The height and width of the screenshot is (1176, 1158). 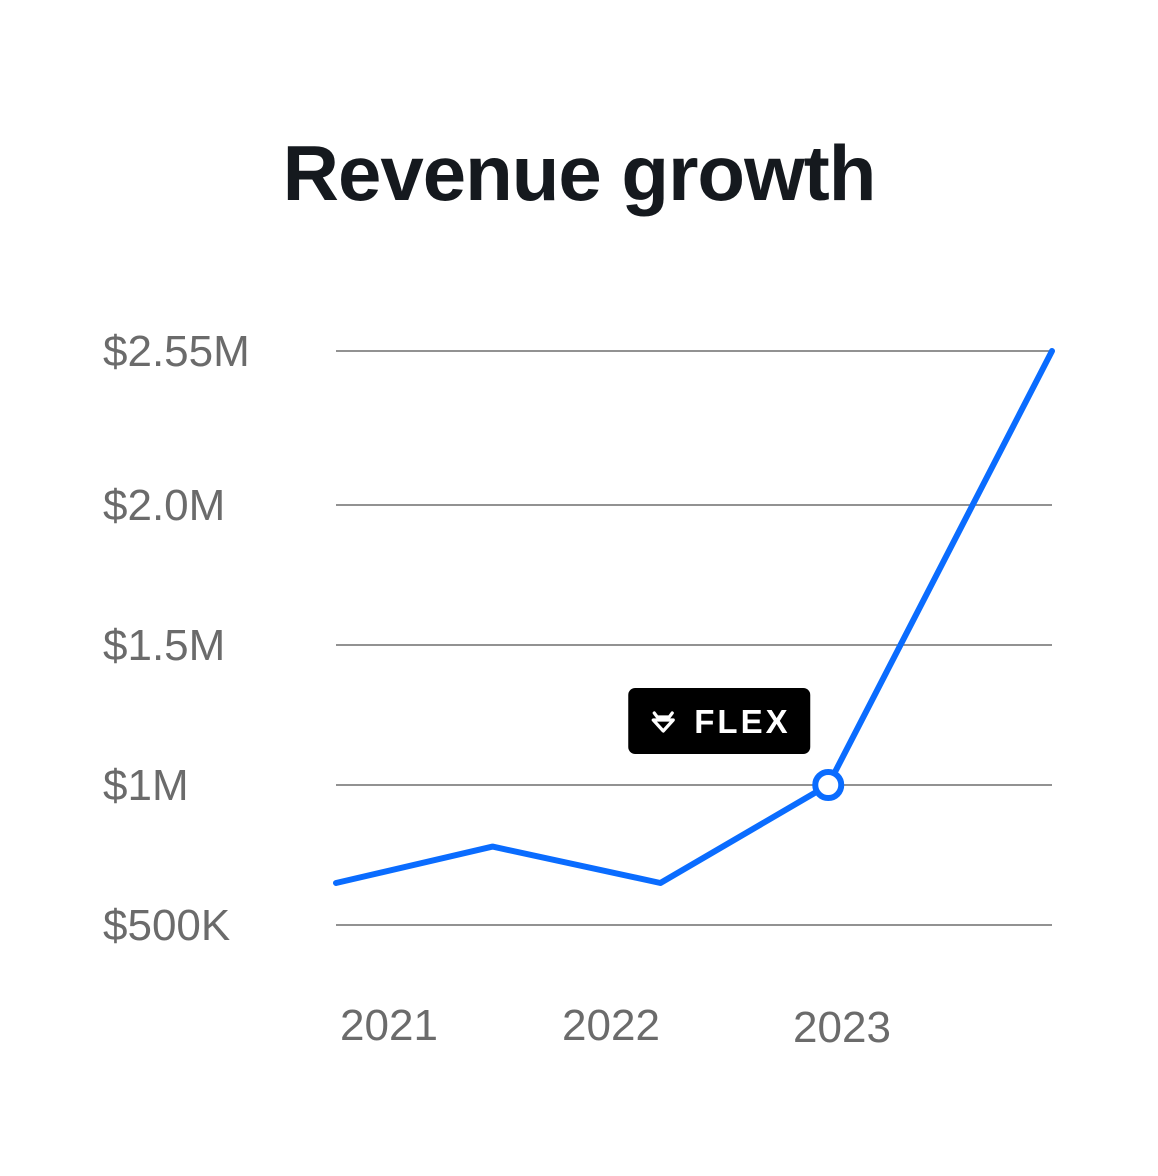 What do you see at coordinates (663, 722) in the screenshot?
I see `flex-logo-icon` at bounding box center [663, 722].